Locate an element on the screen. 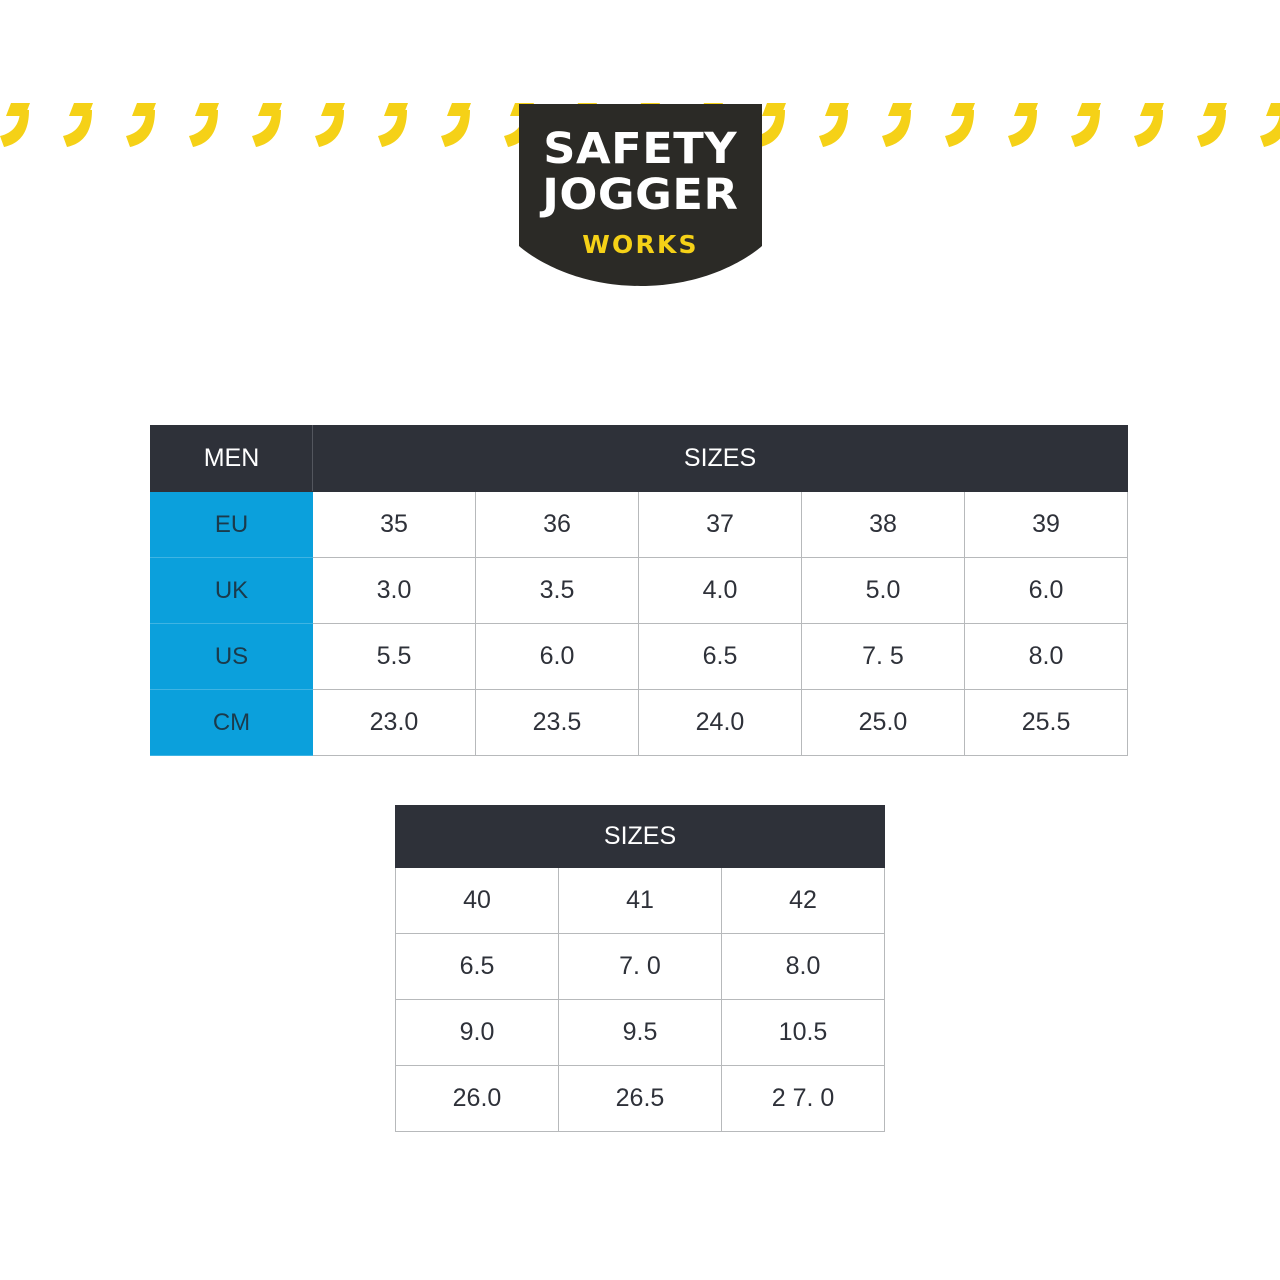 This screenshot has height=1280, width=1280. table-row: UK 3.0 3.5 4.0 5.0 6.0 is located at coordinates (639, 590).